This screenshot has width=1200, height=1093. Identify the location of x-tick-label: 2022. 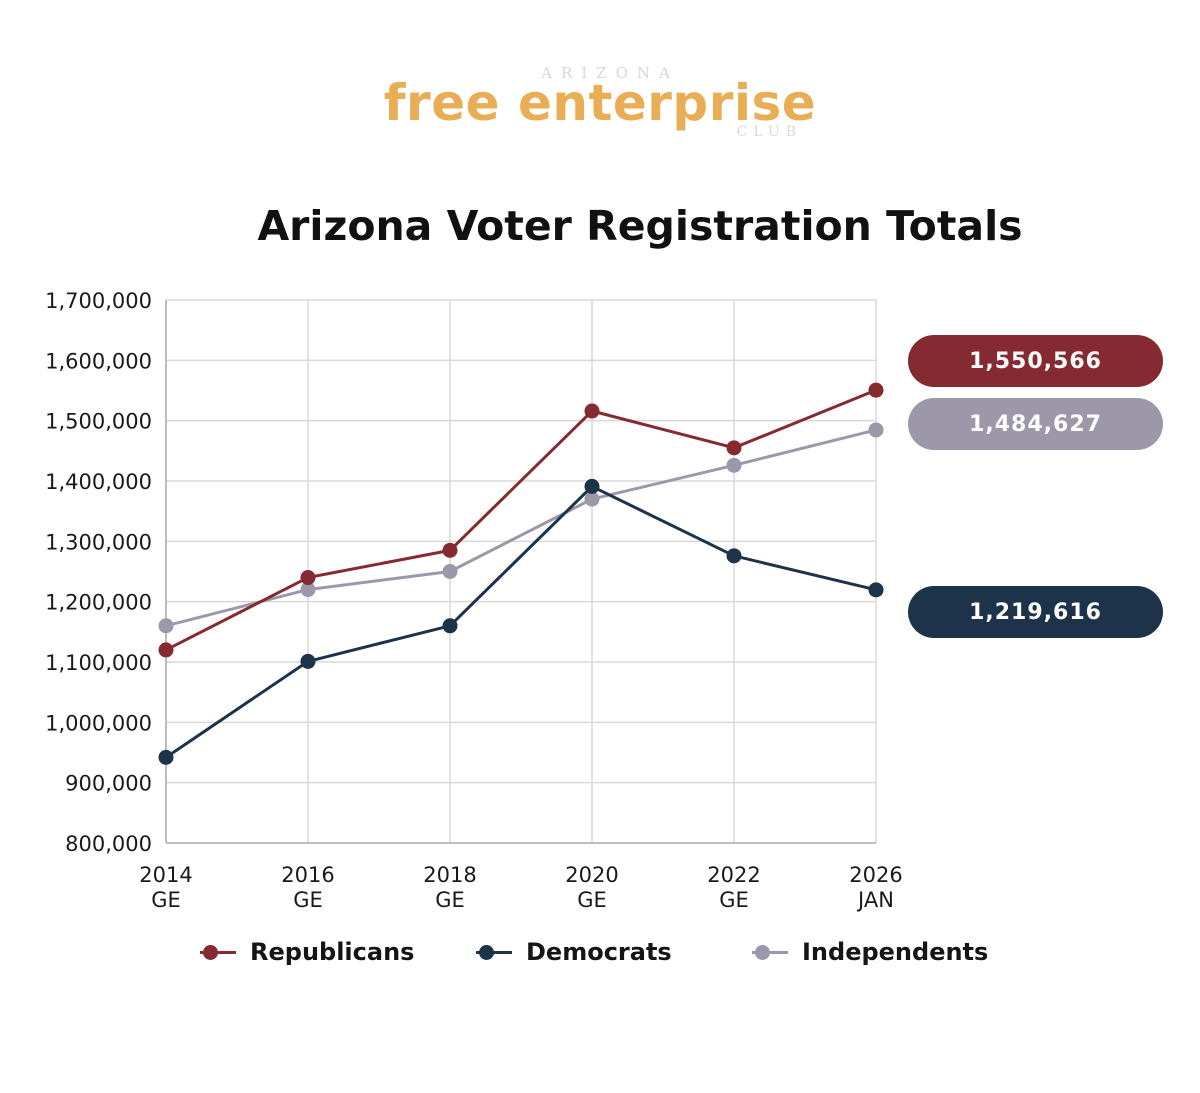
(733, 875).